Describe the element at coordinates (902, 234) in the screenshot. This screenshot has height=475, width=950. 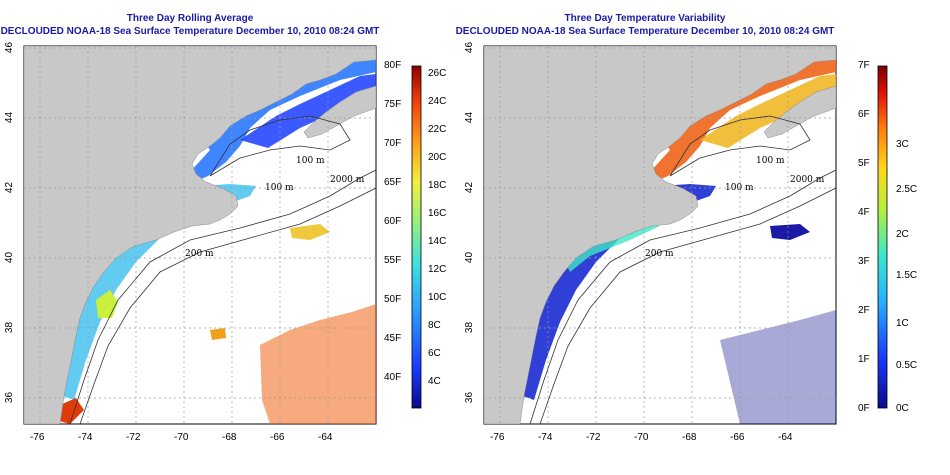
I see `cb-right-c-label: 2C` at that location.